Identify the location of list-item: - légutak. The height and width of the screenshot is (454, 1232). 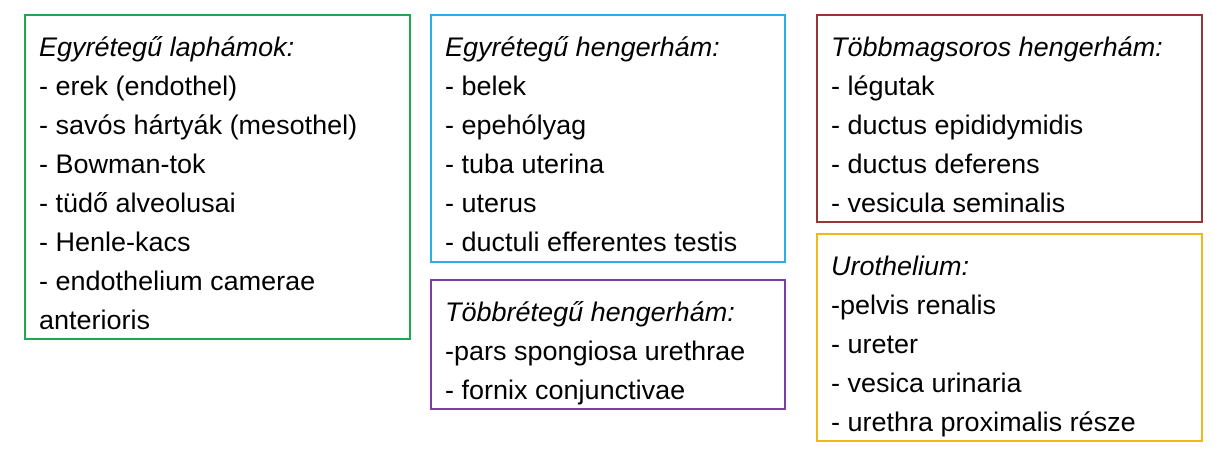
(883, 86).